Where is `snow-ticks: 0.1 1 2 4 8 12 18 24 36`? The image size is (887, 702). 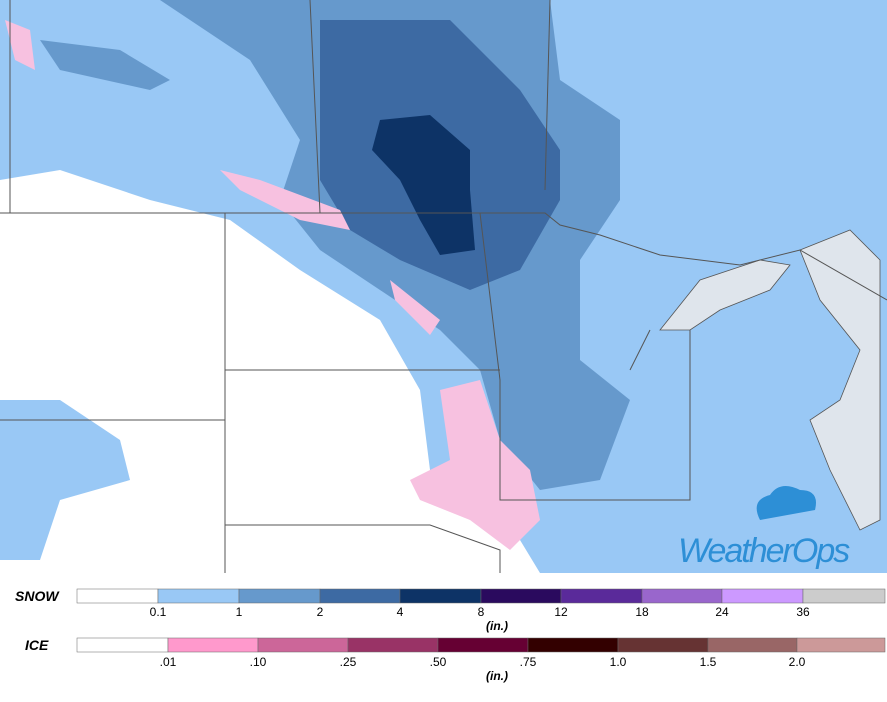 snow-ticks: 0.1 1 2 4 8 12 18 24 36 is located at coordinates (480, 612).